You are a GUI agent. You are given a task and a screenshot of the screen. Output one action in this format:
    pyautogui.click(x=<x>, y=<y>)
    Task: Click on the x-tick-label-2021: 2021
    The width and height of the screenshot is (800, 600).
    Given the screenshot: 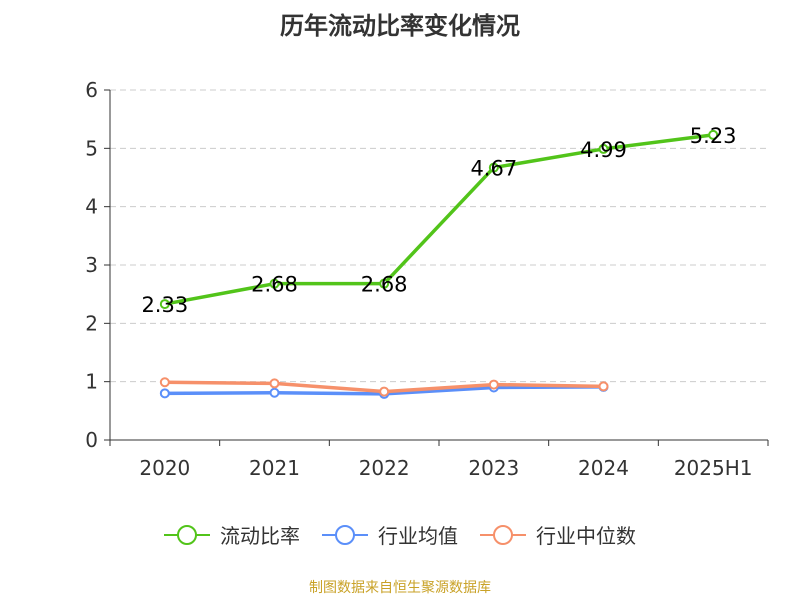 What is the action you would take?
    pyautogui.click(x=274, y=468)
    